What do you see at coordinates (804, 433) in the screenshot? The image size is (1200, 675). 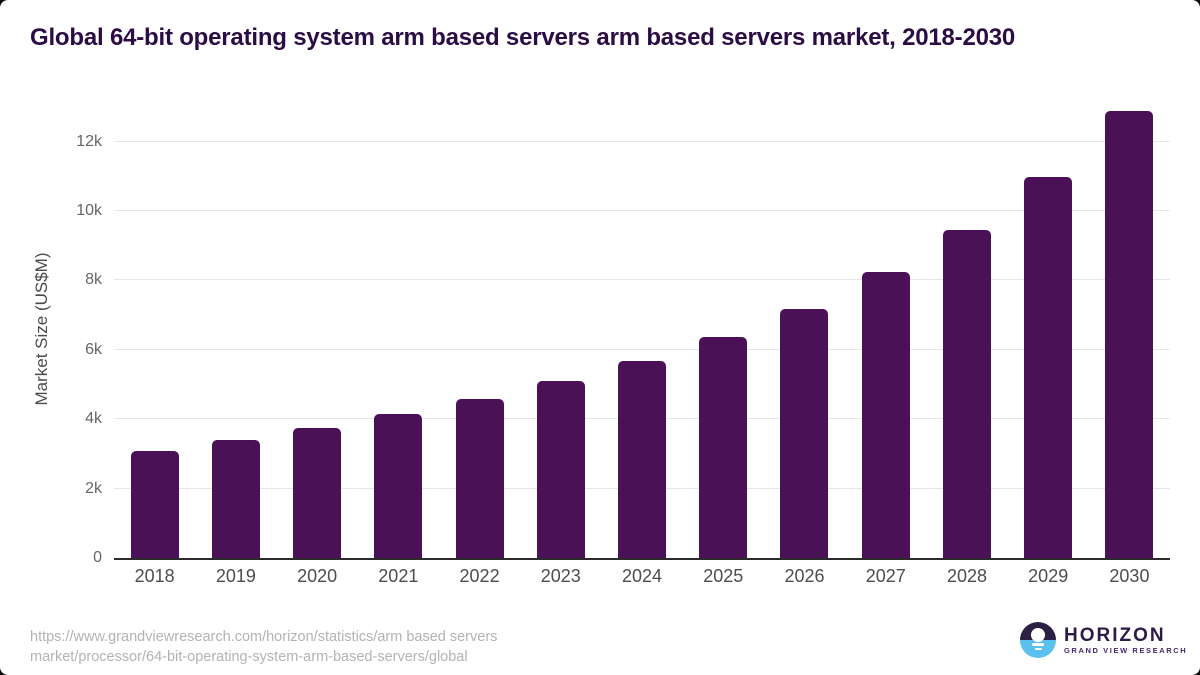 I see `bar-2026` at bounding box center [804, 433].